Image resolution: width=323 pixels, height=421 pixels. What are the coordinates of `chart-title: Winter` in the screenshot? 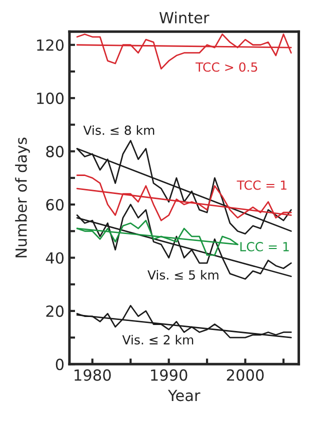 It's located at (184, 18).